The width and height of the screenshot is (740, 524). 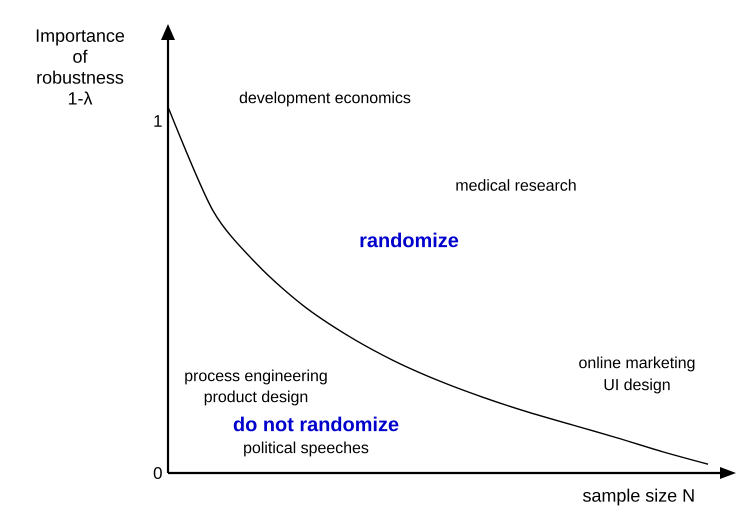 What do you see at coordinates (306, 449) in the screenshot?
I see `annotation: political speeches` at bounding box center [306, 449].